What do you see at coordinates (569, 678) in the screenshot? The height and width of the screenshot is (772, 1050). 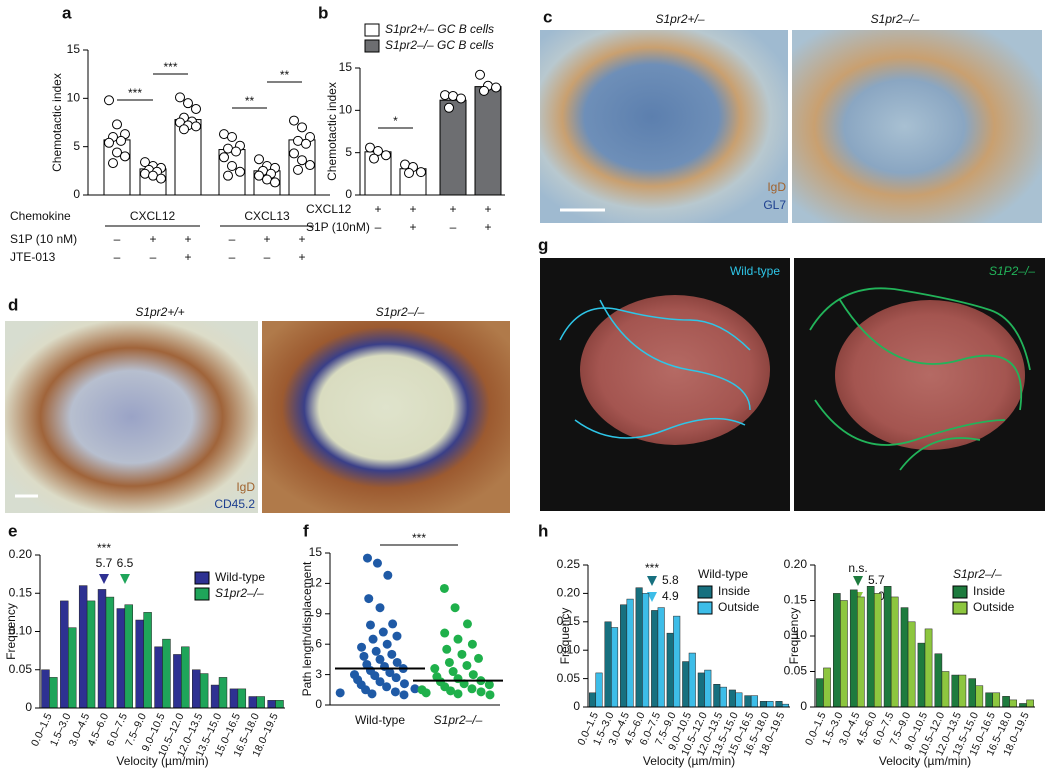 I see `y-tick-label: 0.05` at bounding box center [569, 678].